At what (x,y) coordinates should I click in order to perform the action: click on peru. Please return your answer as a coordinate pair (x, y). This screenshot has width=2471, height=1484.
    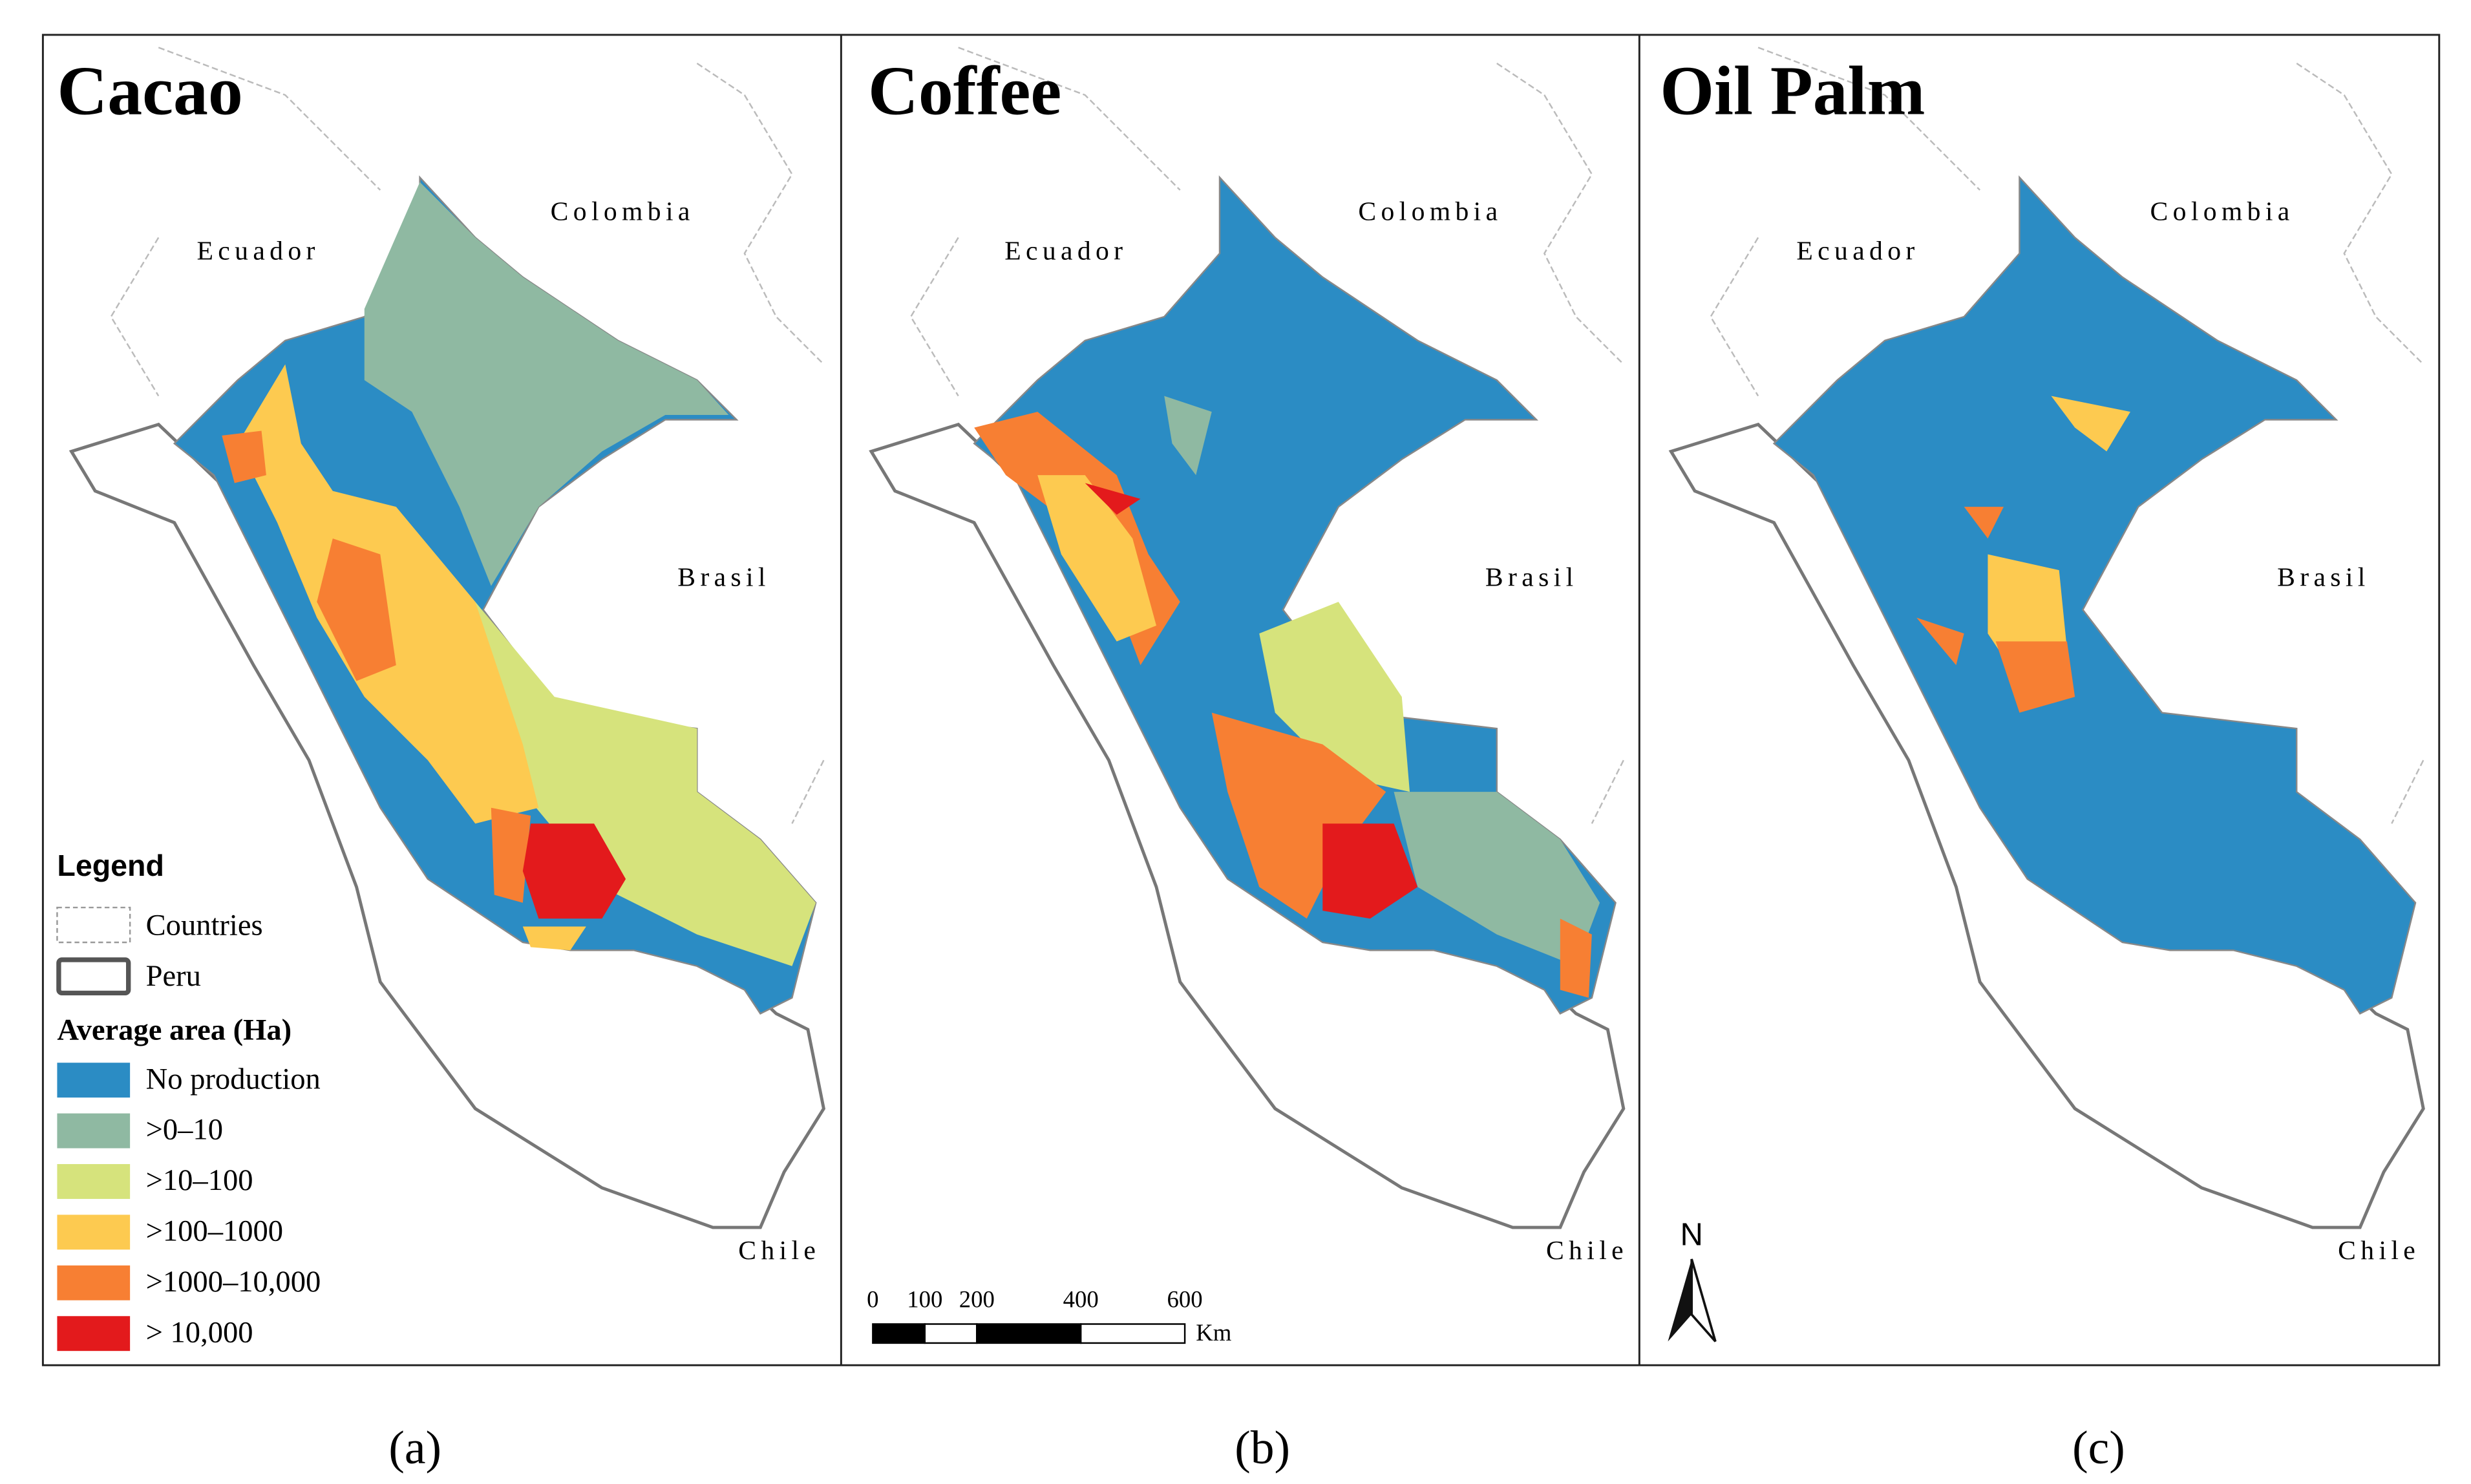
    Looking at the image, I should click on (2094, 595).